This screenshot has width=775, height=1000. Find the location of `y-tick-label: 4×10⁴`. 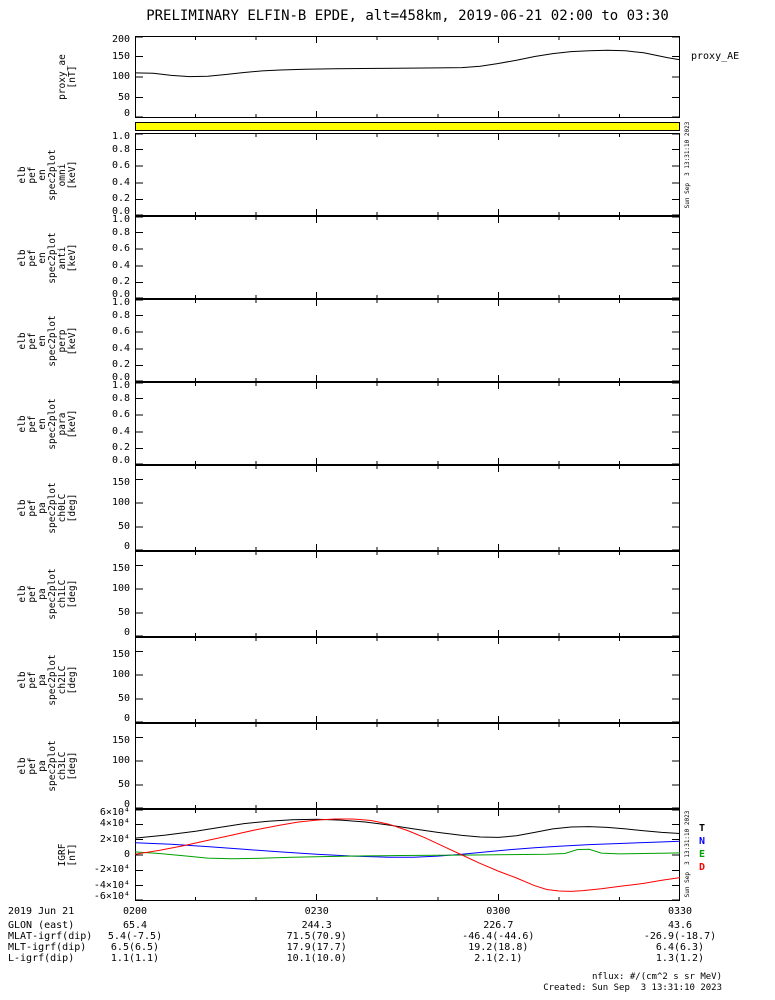

y-tick-label: 4×10⁴ is located at coordinates (114, 824).